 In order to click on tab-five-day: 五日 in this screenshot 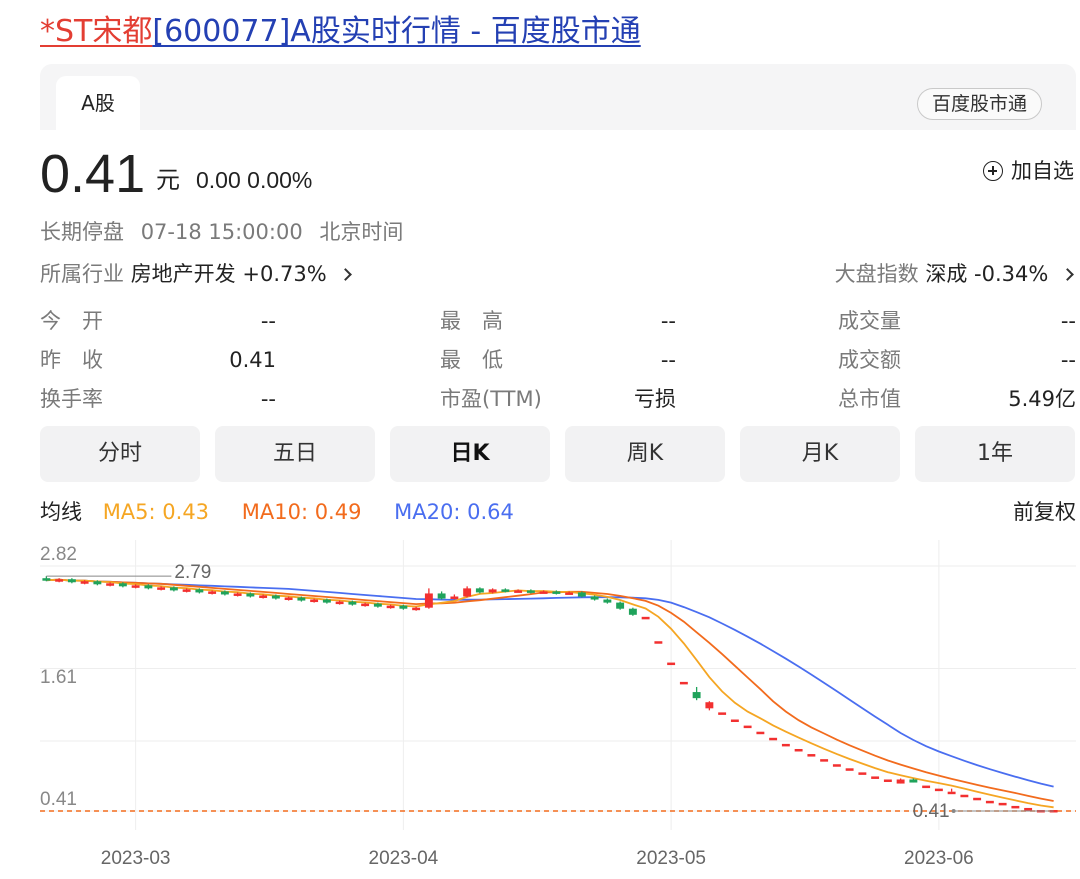, I will do `click(295, 454)`.